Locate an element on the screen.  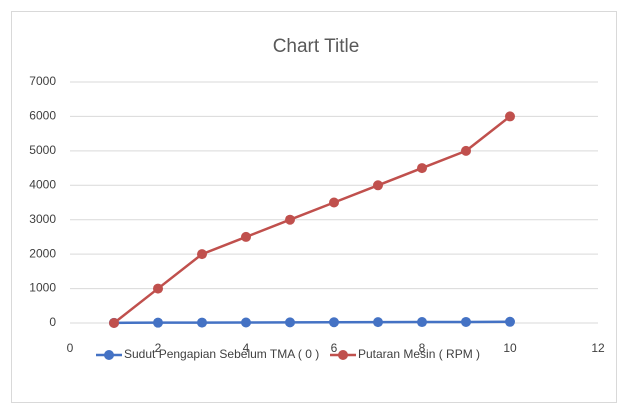
legend-label: Putaran Mesin ( RPM ) is located at coordinates (419, 354).